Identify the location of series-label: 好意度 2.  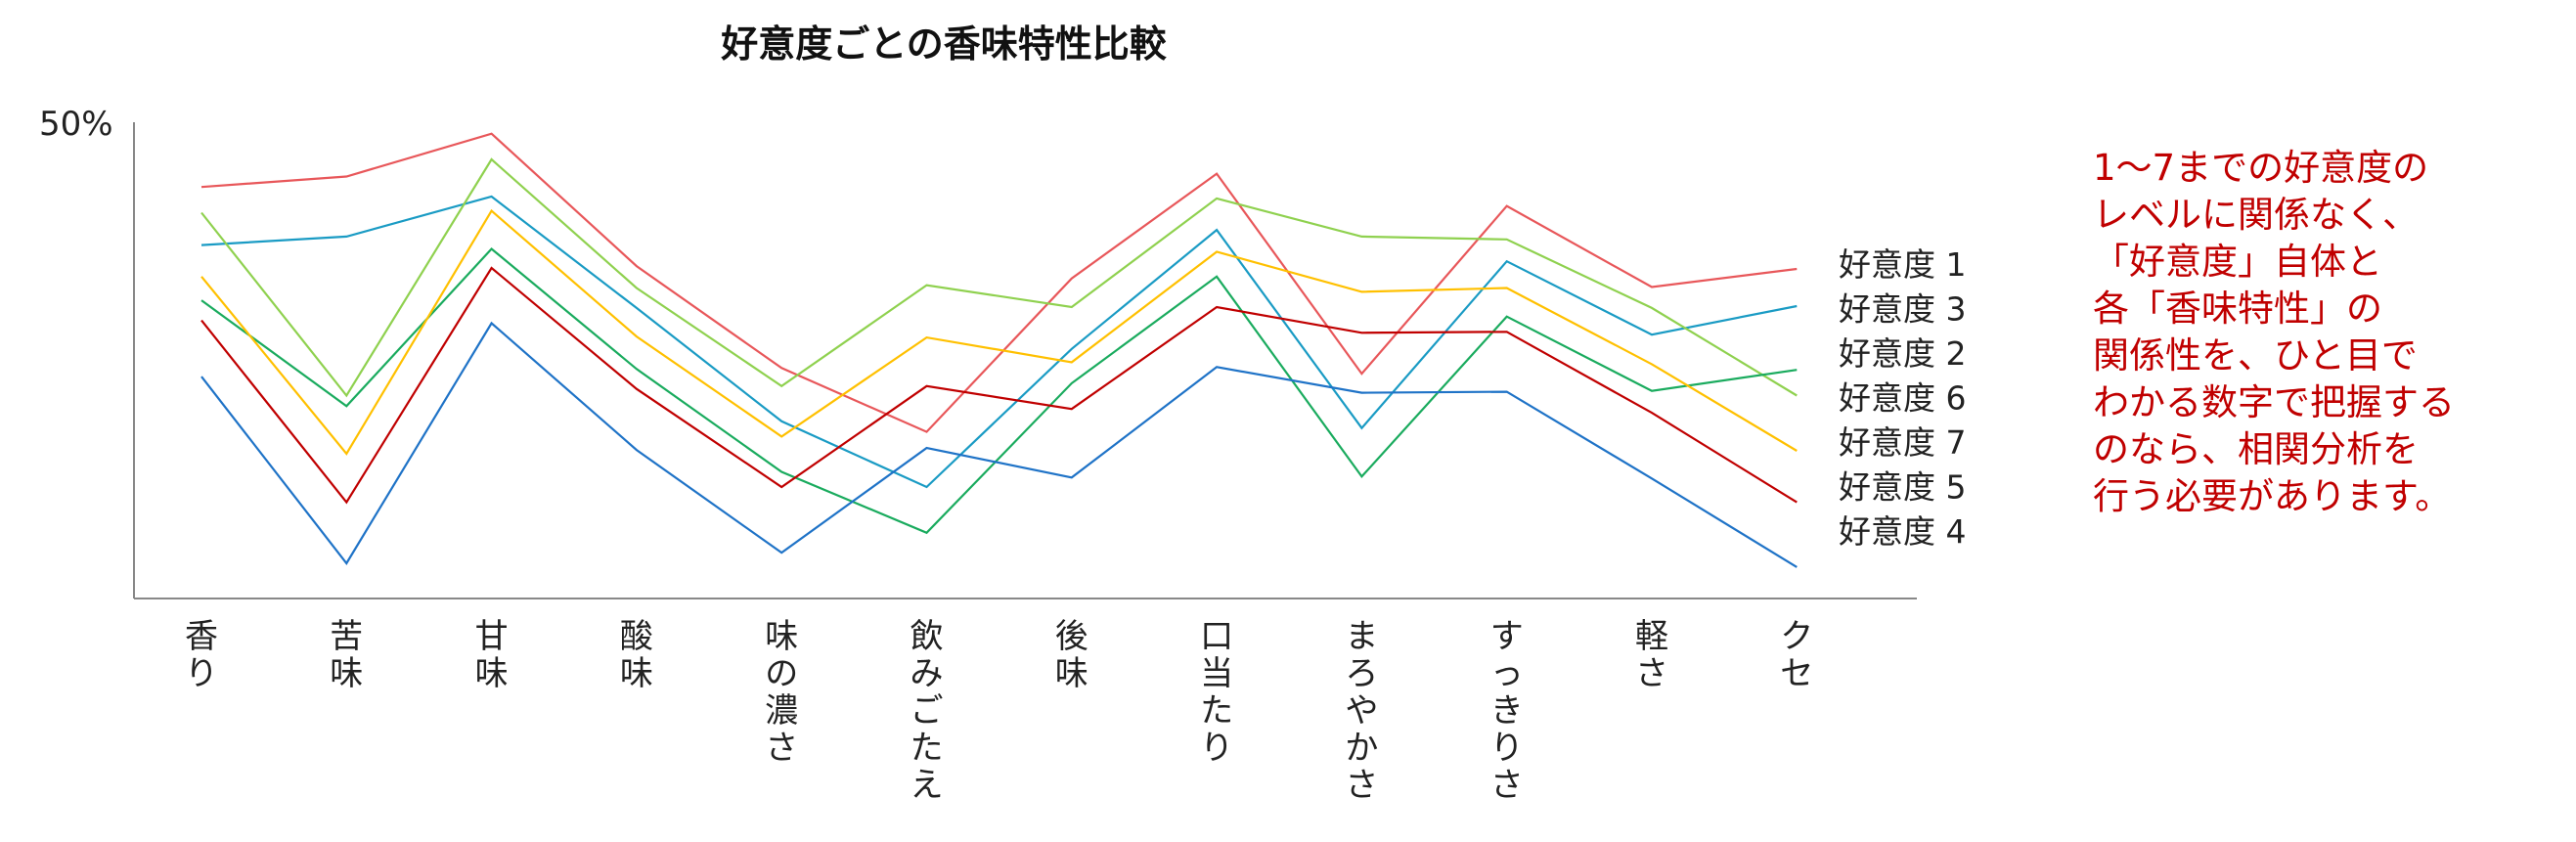
(1903, 353).